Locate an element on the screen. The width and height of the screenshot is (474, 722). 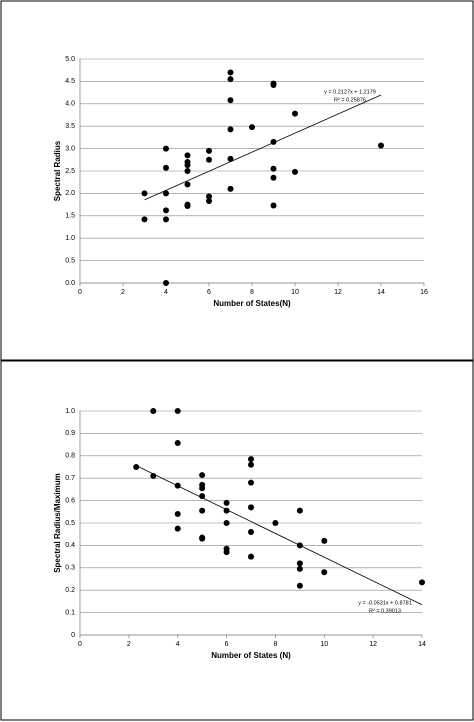
y-tick-label: 3.0 is located at coordinates (70, 148).